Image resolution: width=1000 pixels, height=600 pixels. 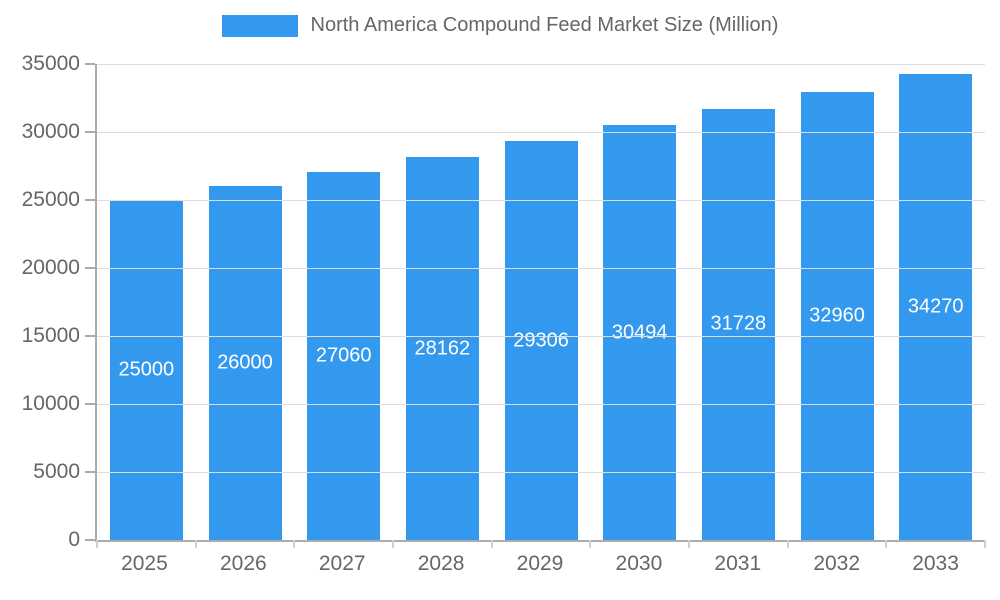 I want to click on bar-2033: 34270, so click(x=936, y=306).